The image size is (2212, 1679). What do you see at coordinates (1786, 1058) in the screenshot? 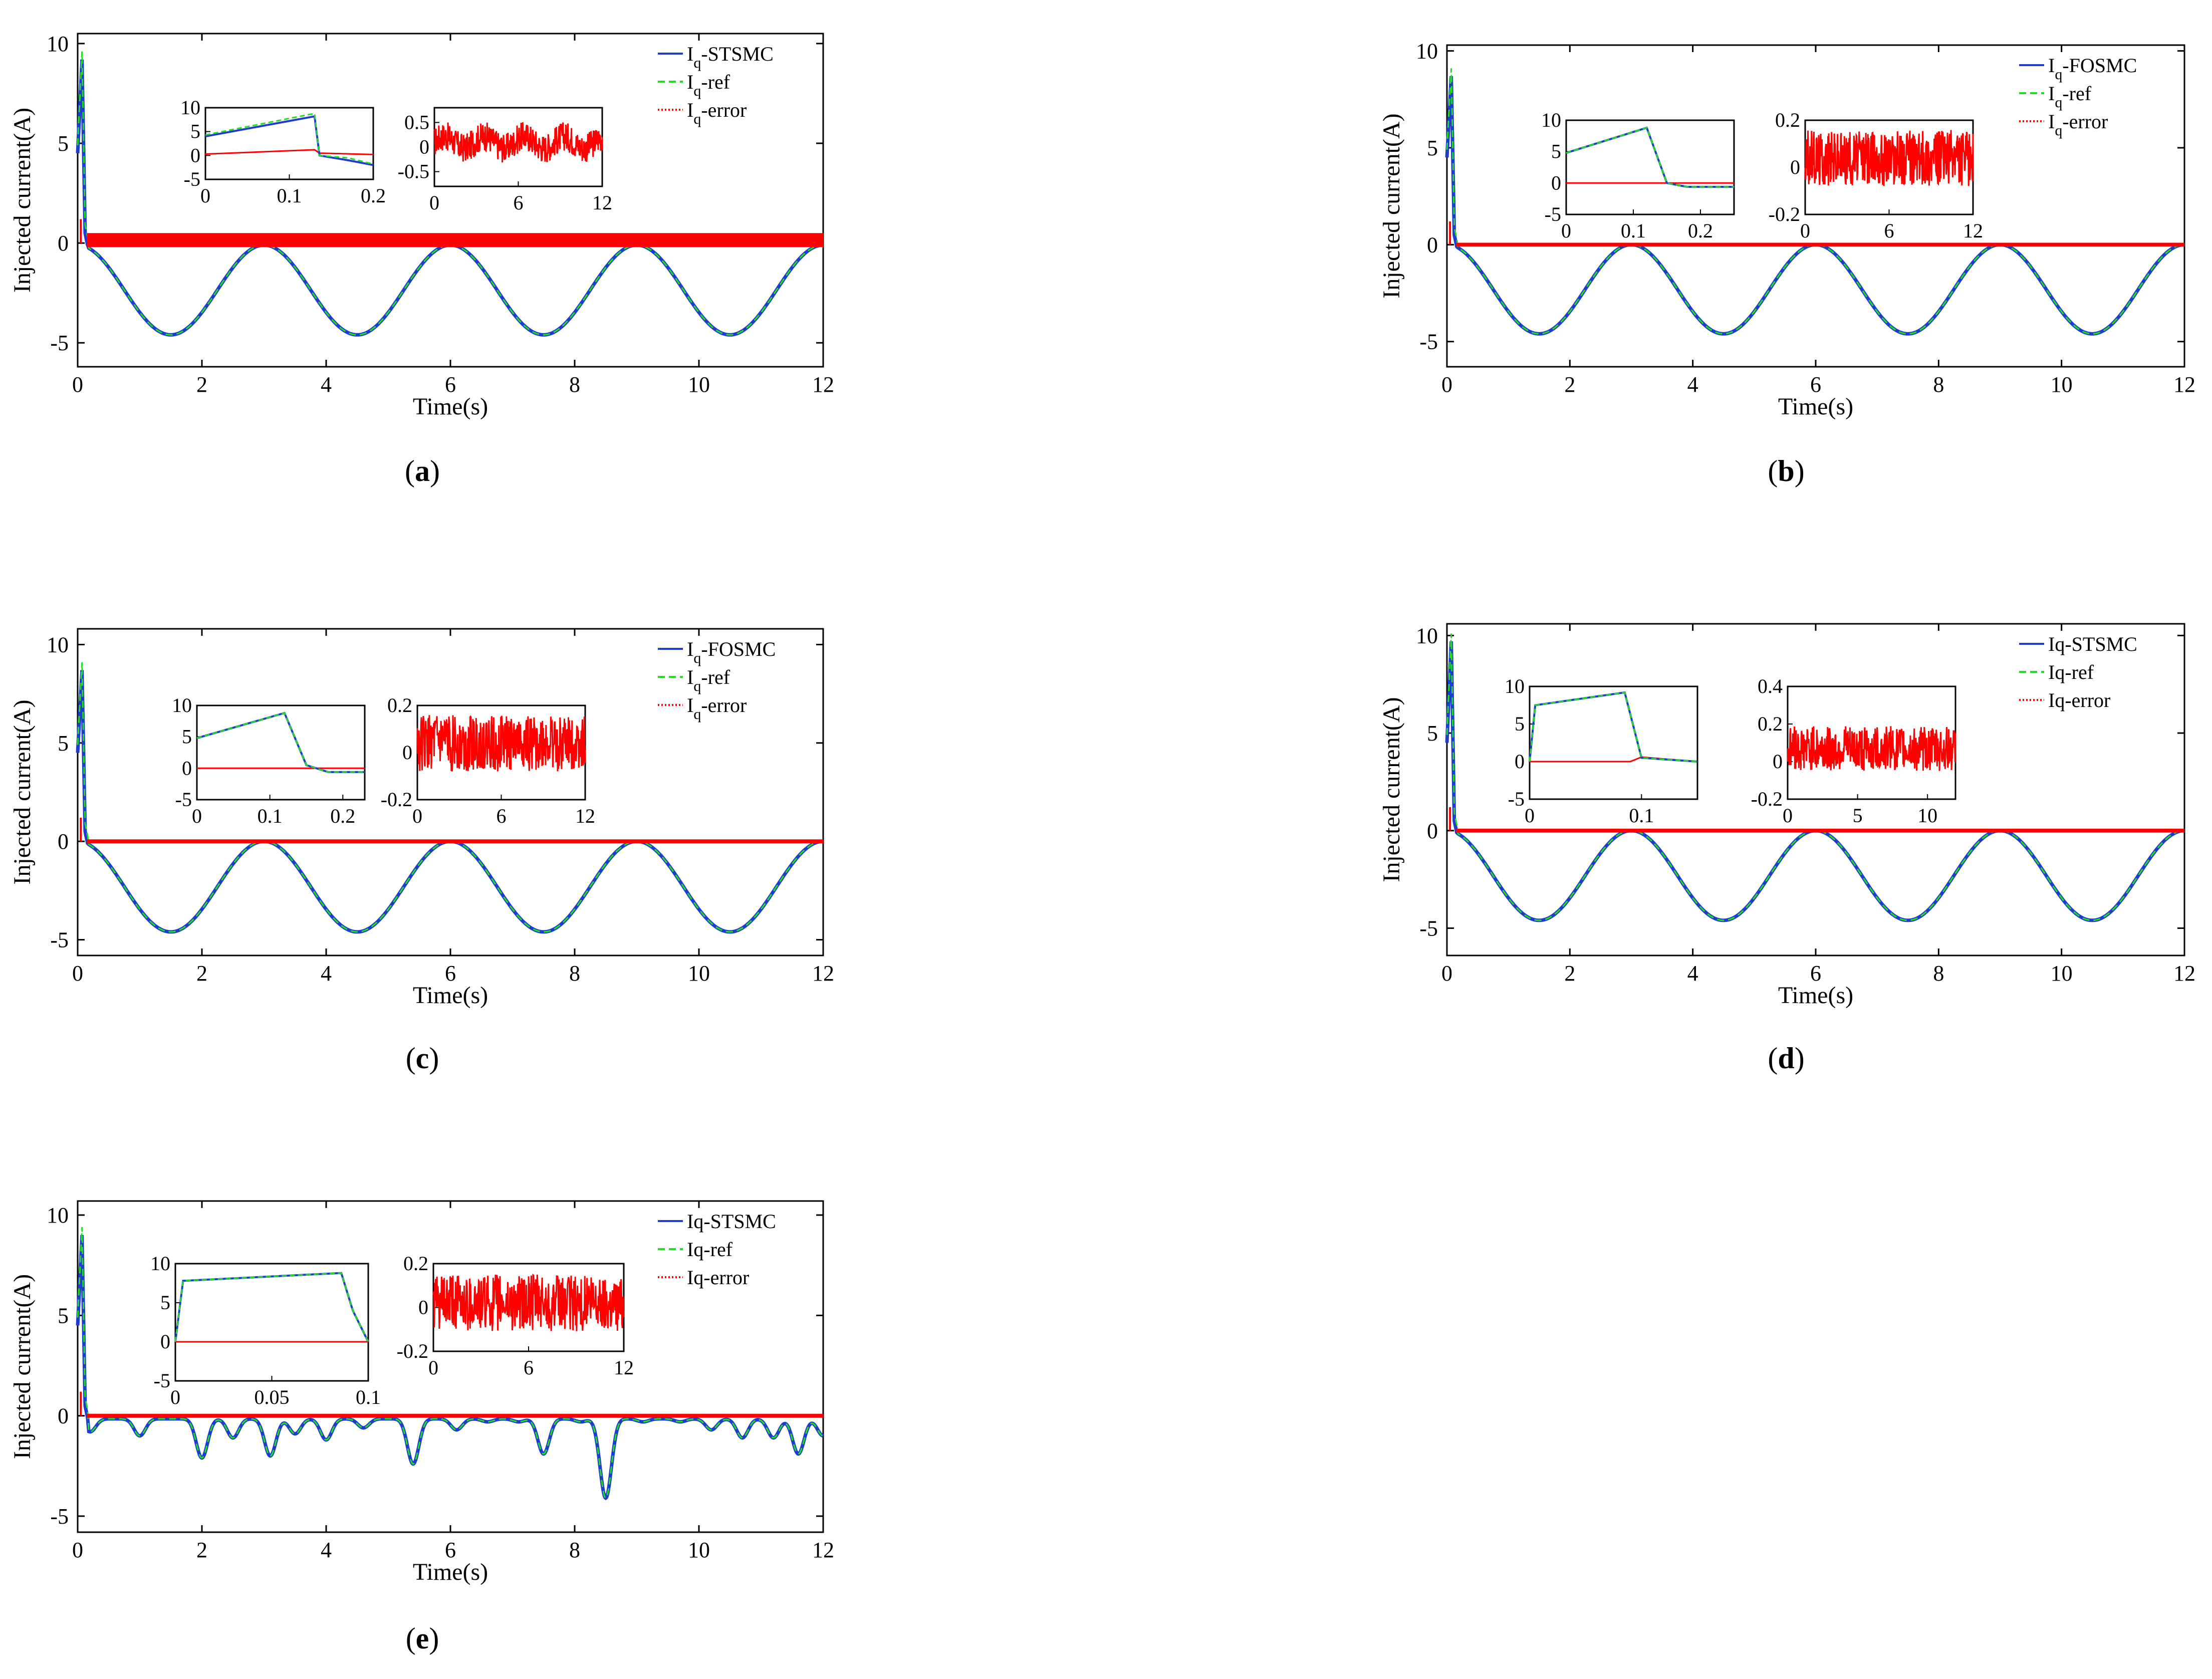
I see `panel-caption: (d)` at bounding box center [1786, 1058].